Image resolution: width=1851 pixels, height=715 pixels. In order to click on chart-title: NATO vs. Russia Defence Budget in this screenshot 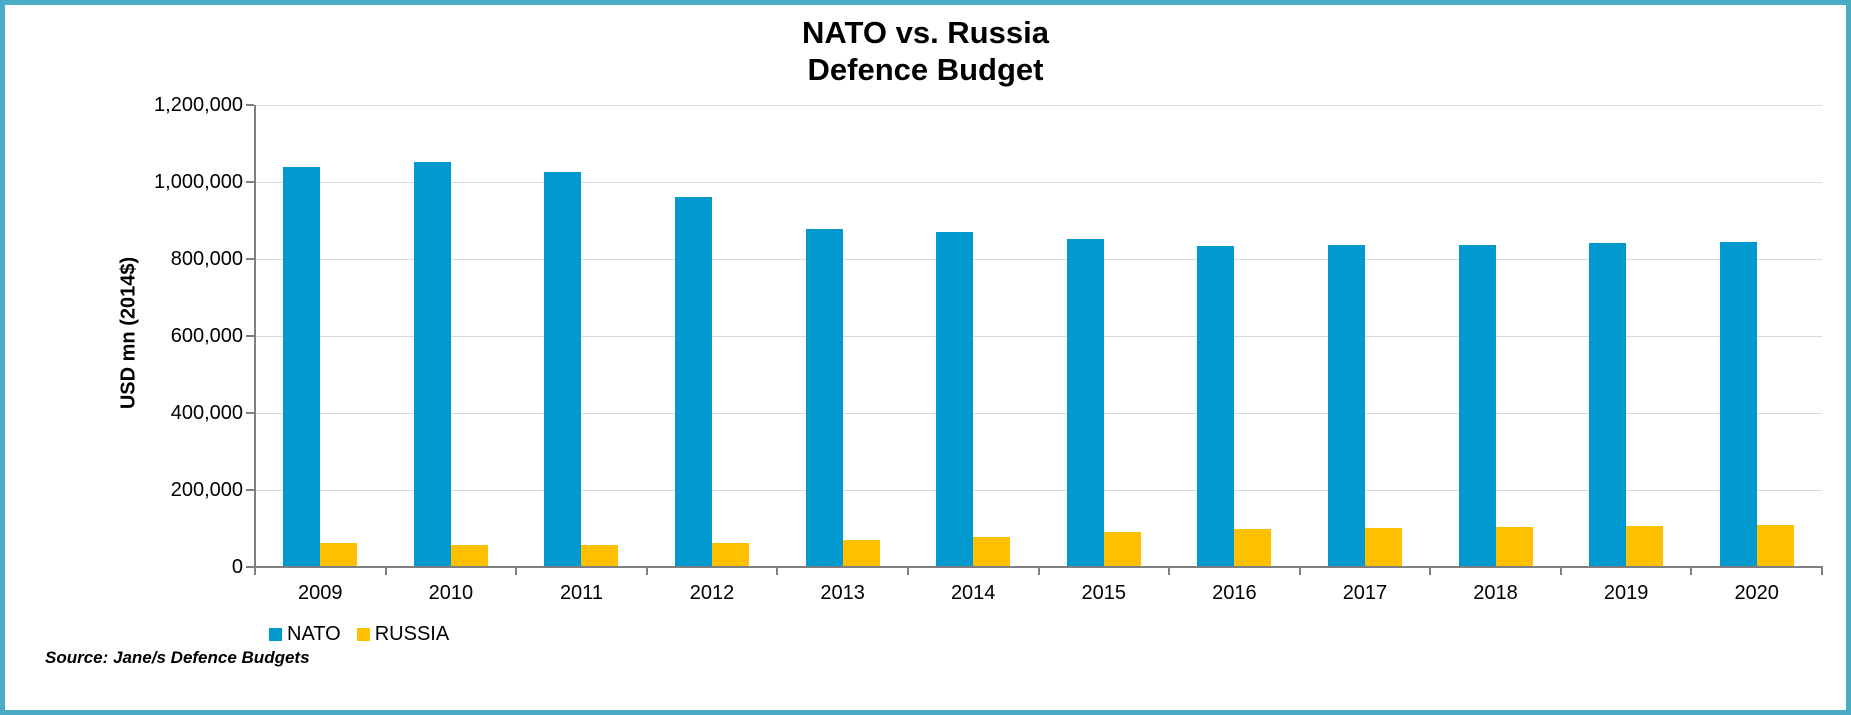, I will do `click(925, 51)`.